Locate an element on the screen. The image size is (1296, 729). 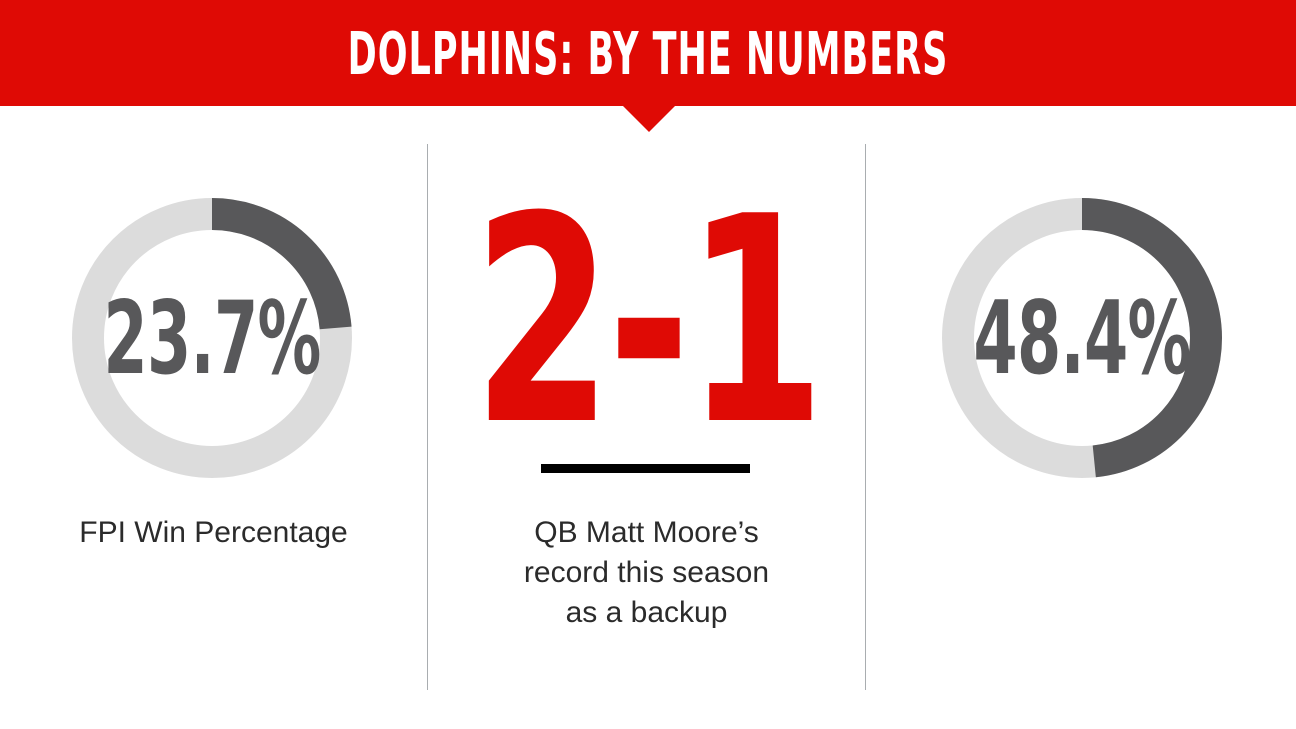
caption-left: FPI Win Percentage is located at coordinates (213, 533).